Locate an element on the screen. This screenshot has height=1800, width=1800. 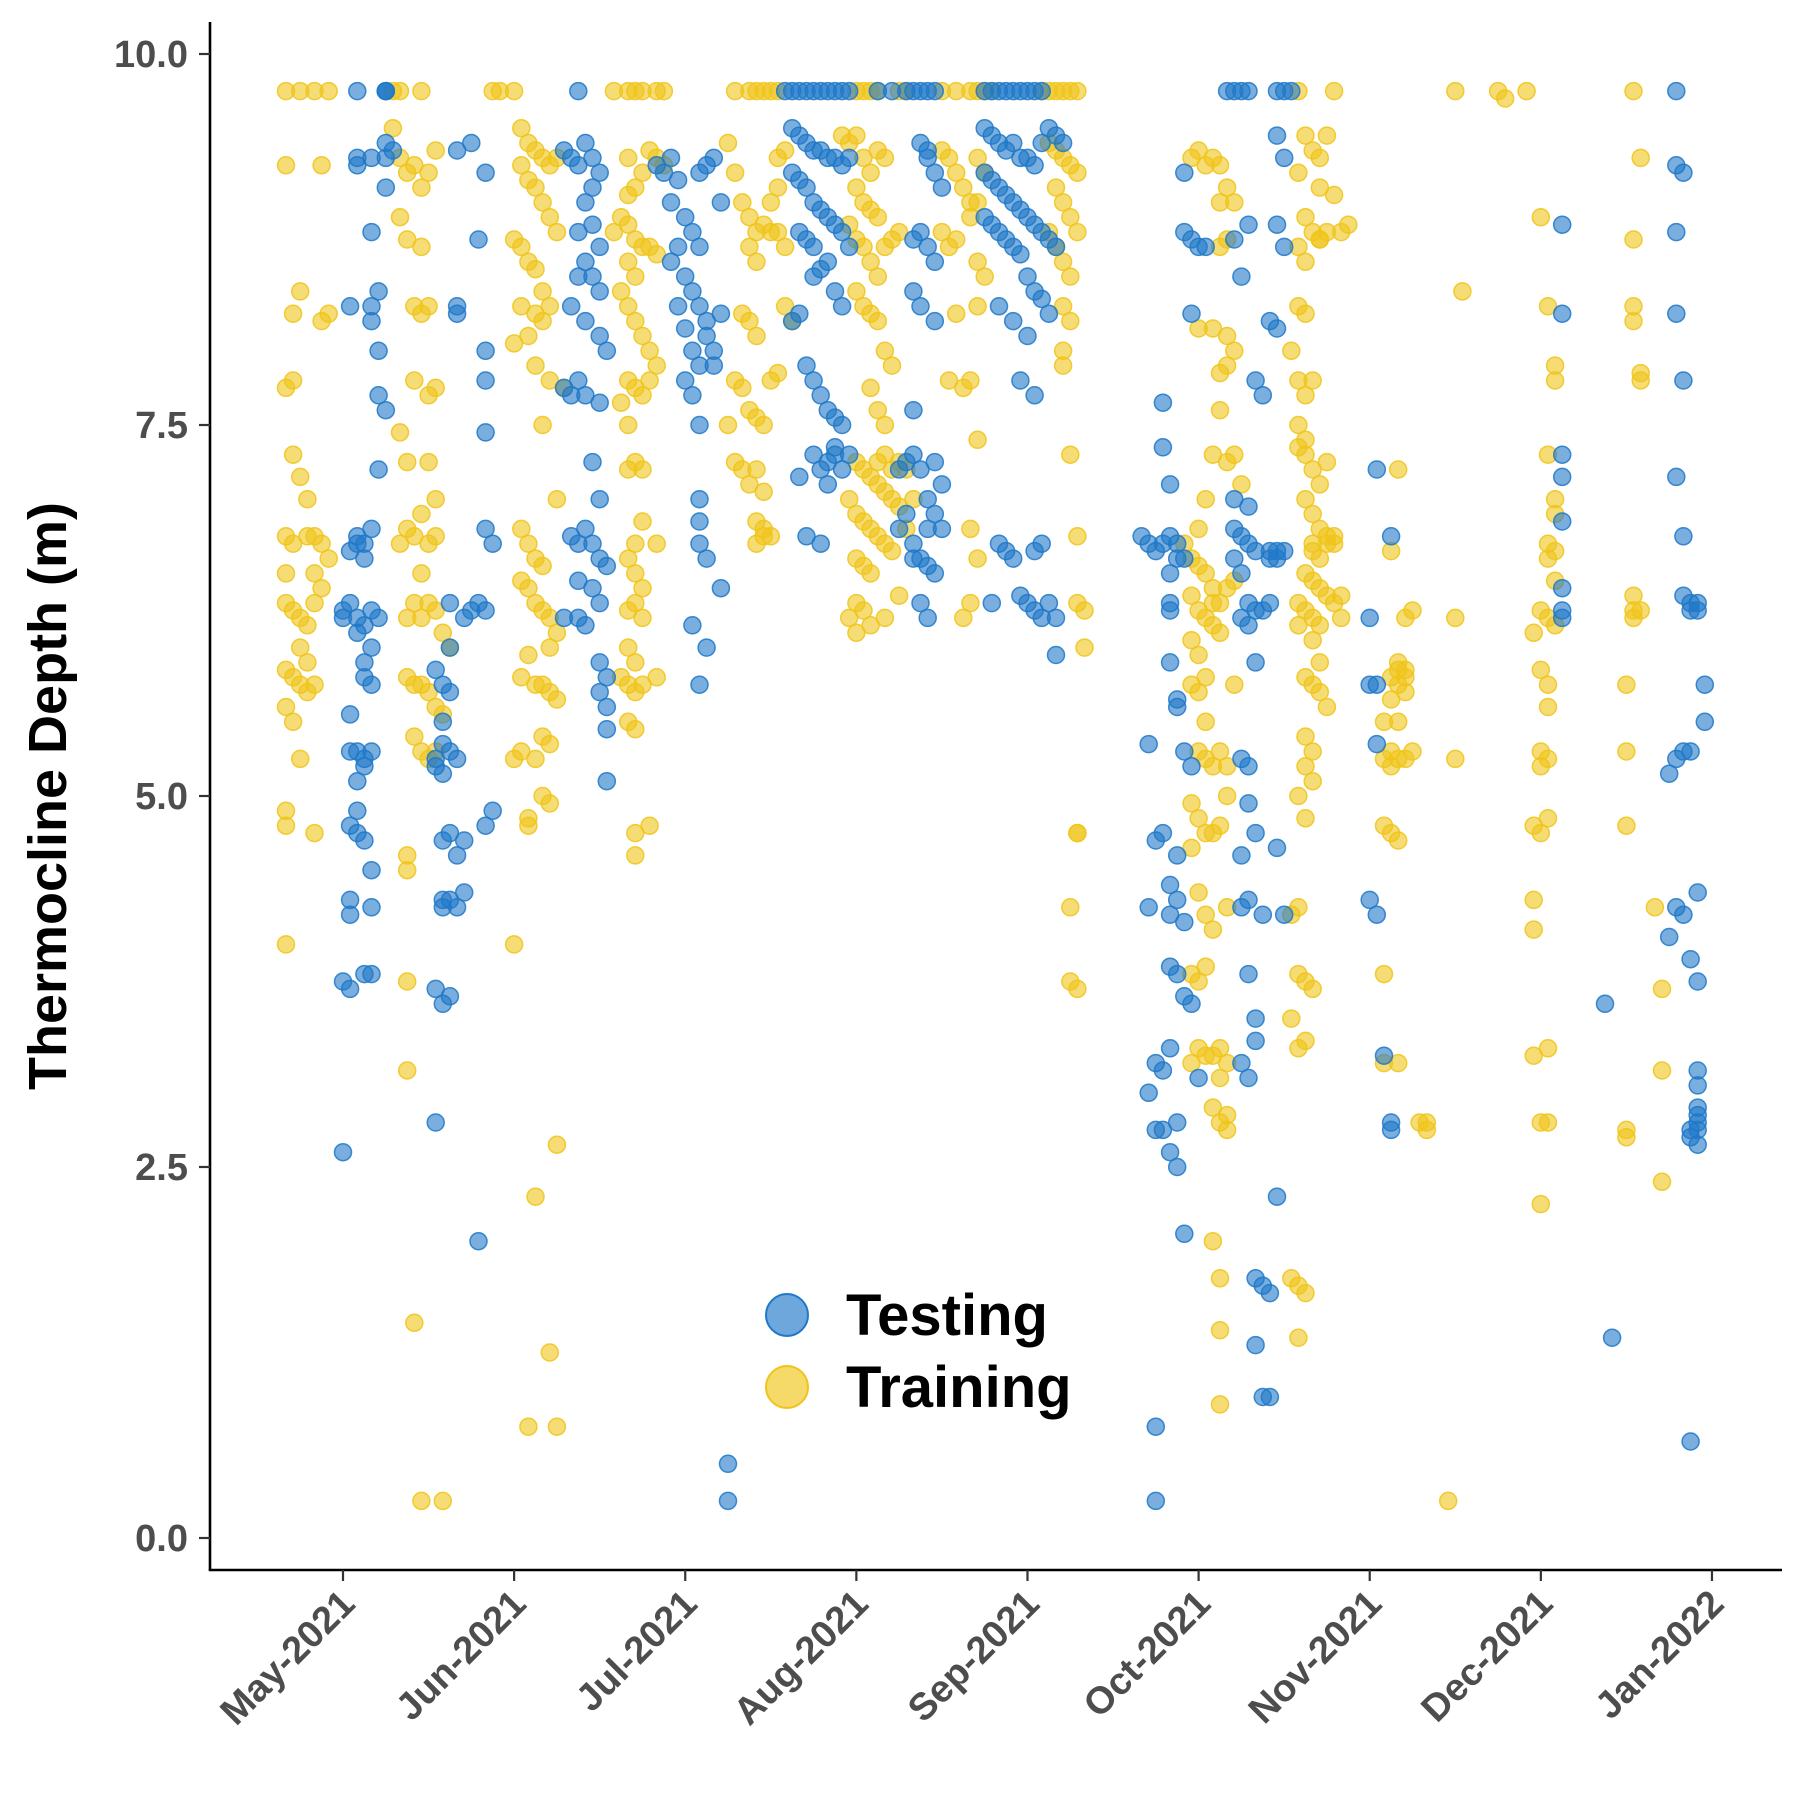
x-tick-label: Sep-2021 is located at coordinates (974, 1657).